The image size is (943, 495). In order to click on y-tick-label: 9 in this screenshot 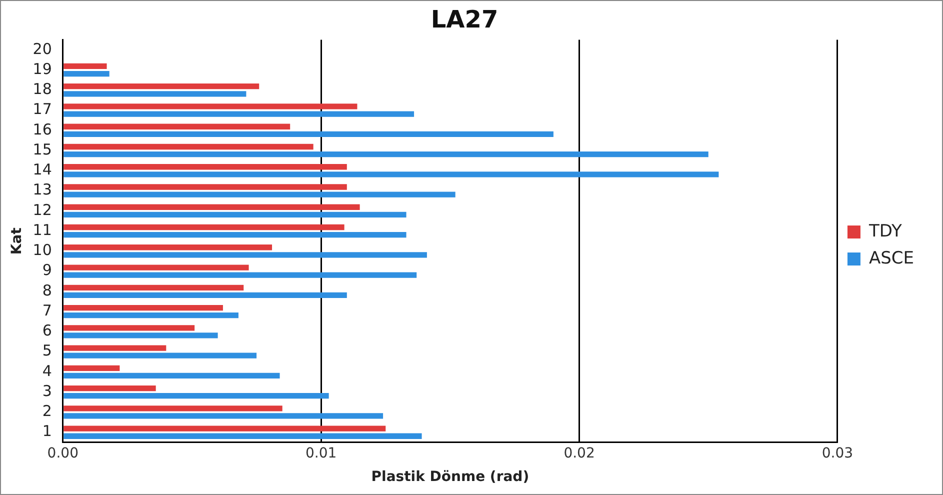, I will do `click(47, 270)`.